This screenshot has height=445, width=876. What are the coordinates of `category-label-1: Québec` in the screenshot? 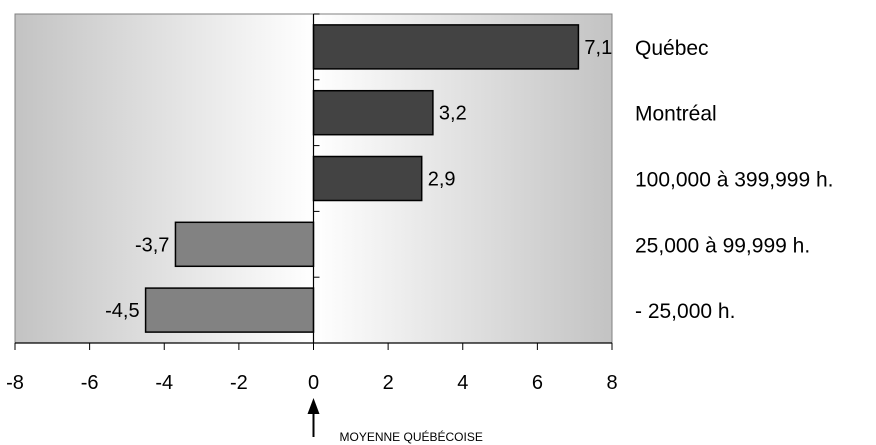 It's located at (672, 48).